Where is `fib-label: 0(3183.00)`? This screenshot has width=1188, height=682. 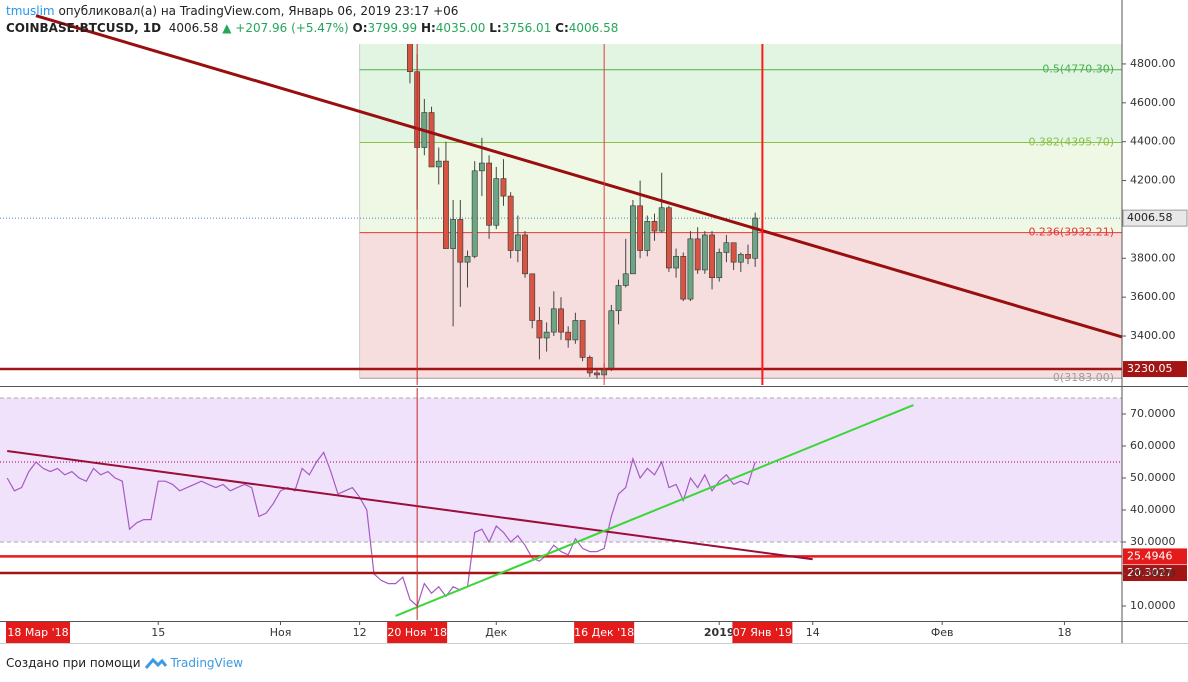 fib-label: 0(3183.00) is located at coordinates (1083, 377).